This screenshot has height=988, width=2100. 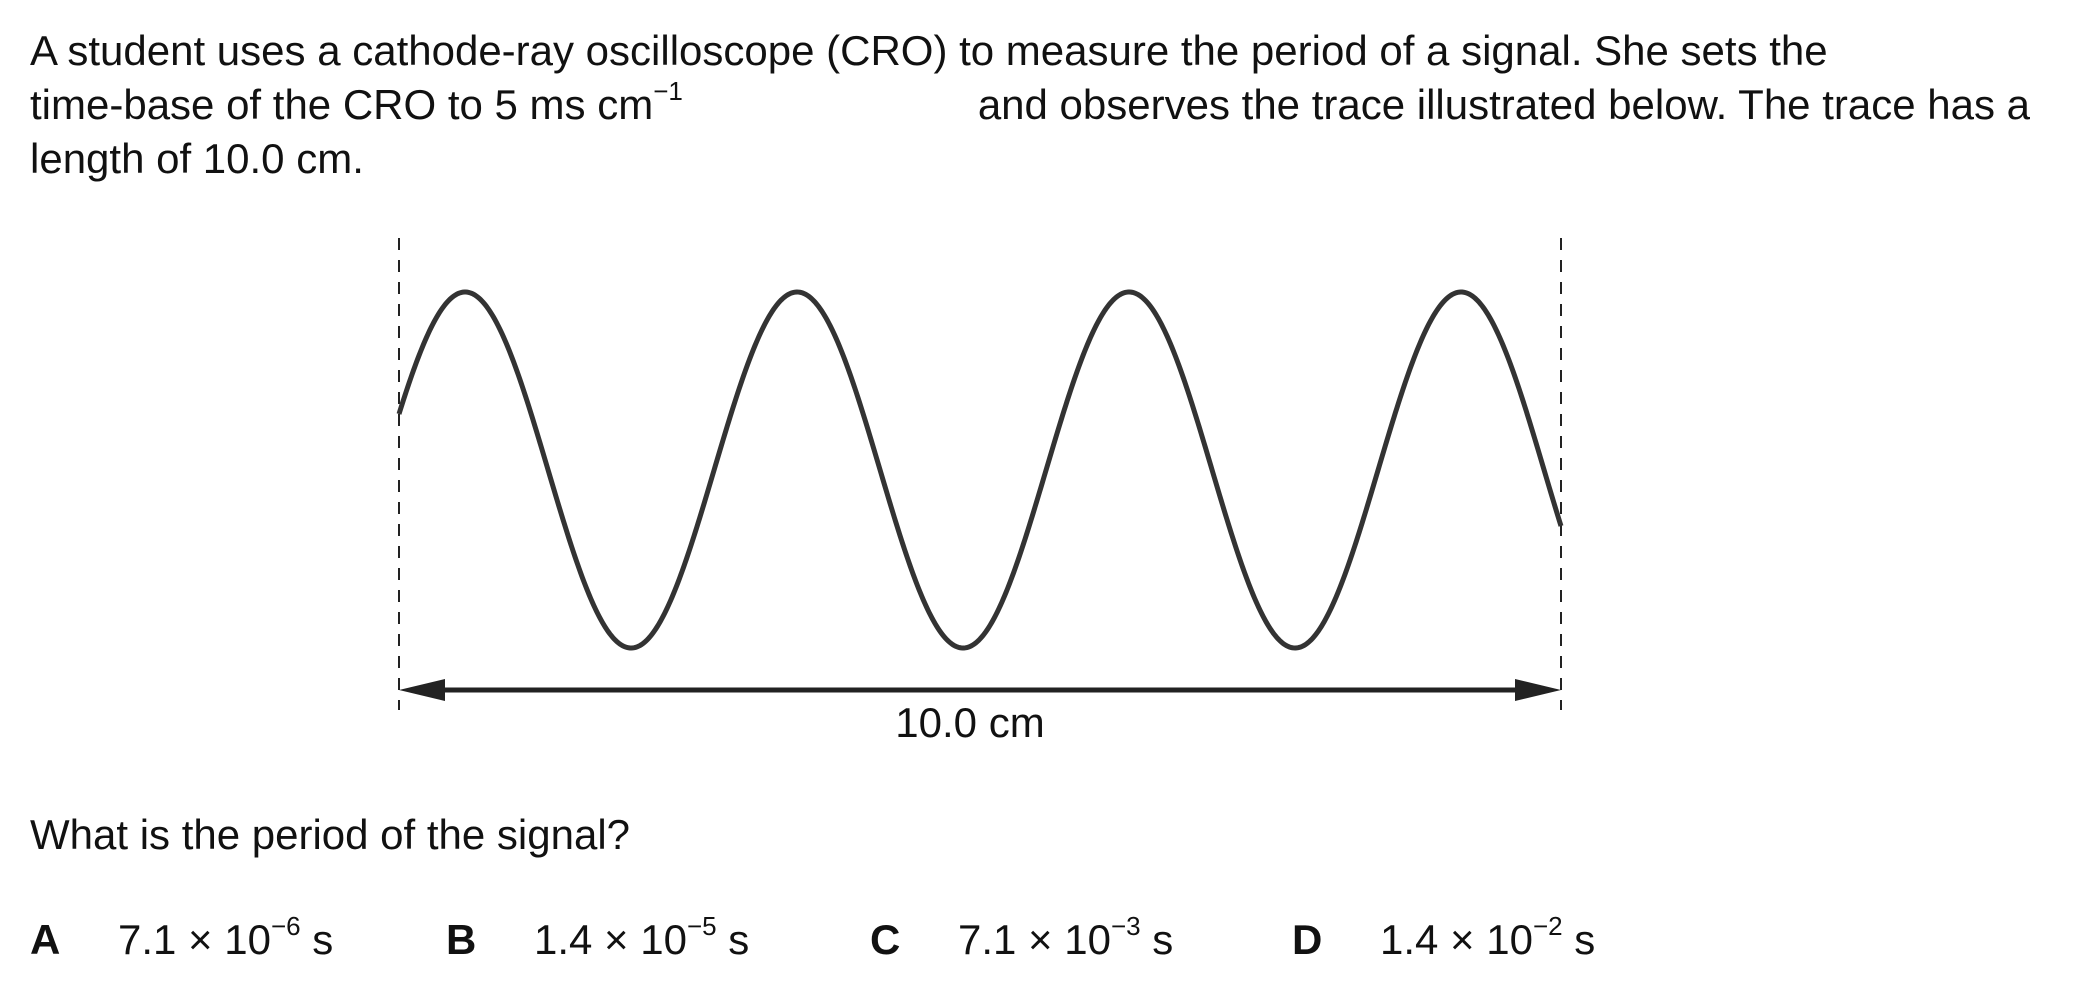 I want to click on option-d-mantissa: 1.4 × 10, so click(x=1456, y=939).